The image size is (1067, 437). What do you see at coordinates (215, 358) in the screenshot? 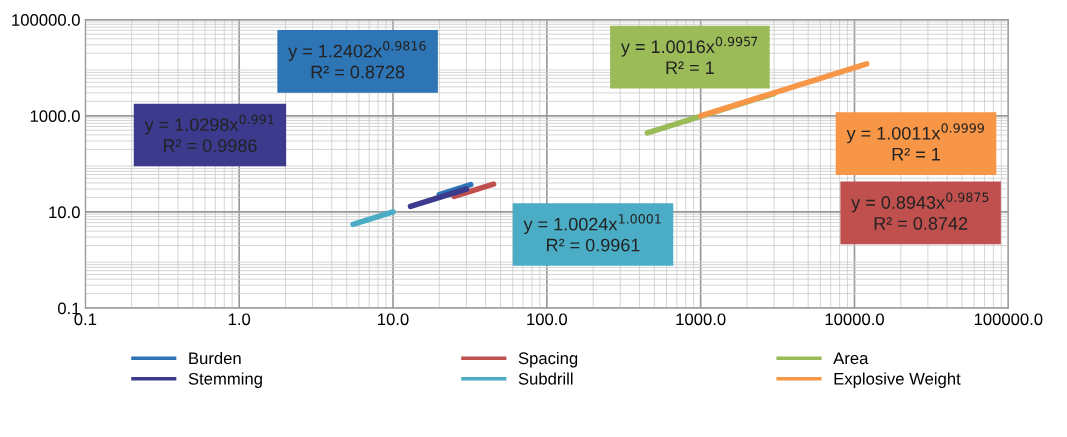
I see `legend-label: Burden` at bounding box center [215, 358].